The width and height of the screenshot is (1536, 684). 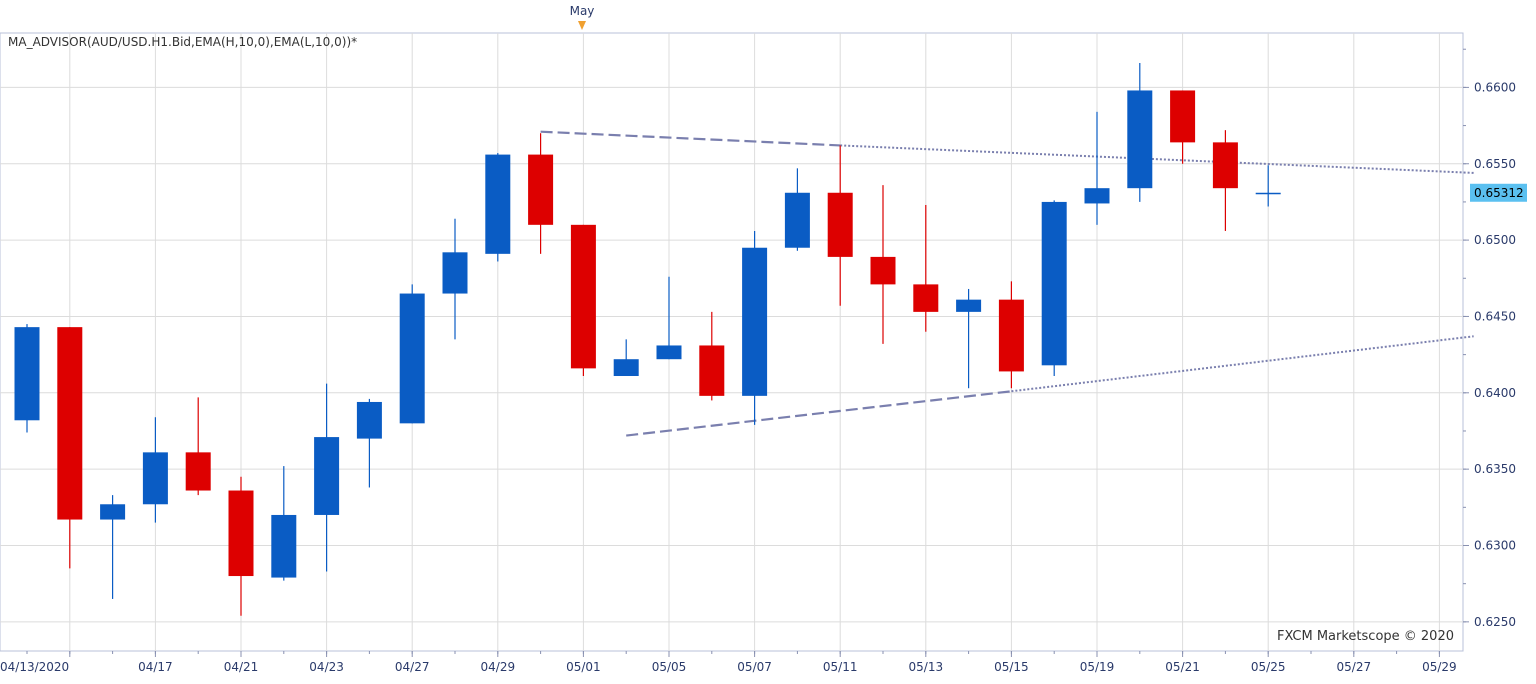 I want to click on last-price-badge: 0.65312, so click(x=1498, y=192).